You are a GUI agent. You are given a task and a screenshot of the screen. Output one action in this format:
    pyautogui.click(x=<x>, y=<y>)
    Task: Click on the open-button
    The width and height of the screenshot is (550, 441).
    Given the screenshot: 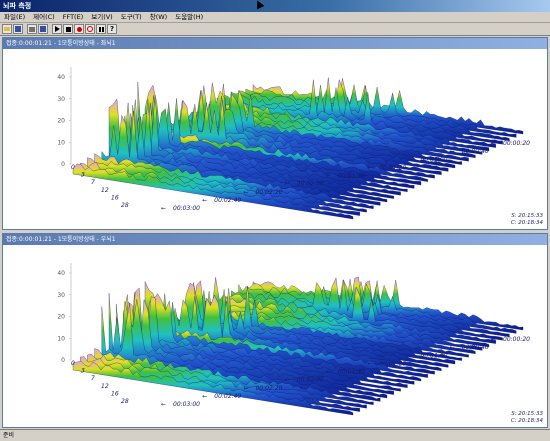 What is the action you would take?
    pyautogui.click(x=7, y=29)
    